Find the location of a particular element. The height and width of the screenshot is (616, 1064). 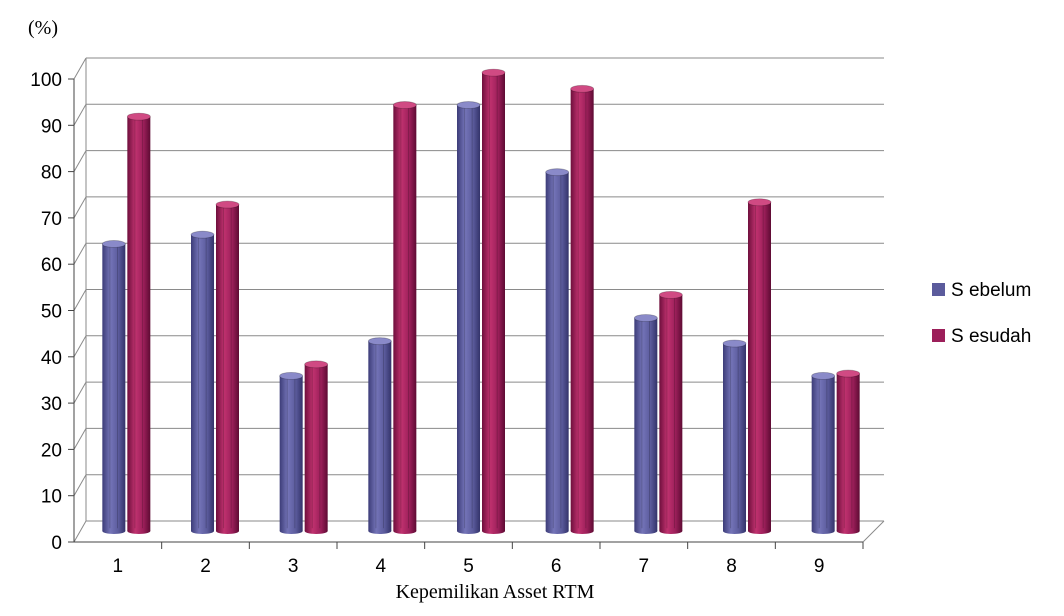

y-tick-label: 30 is located at coordinates (51, 404).